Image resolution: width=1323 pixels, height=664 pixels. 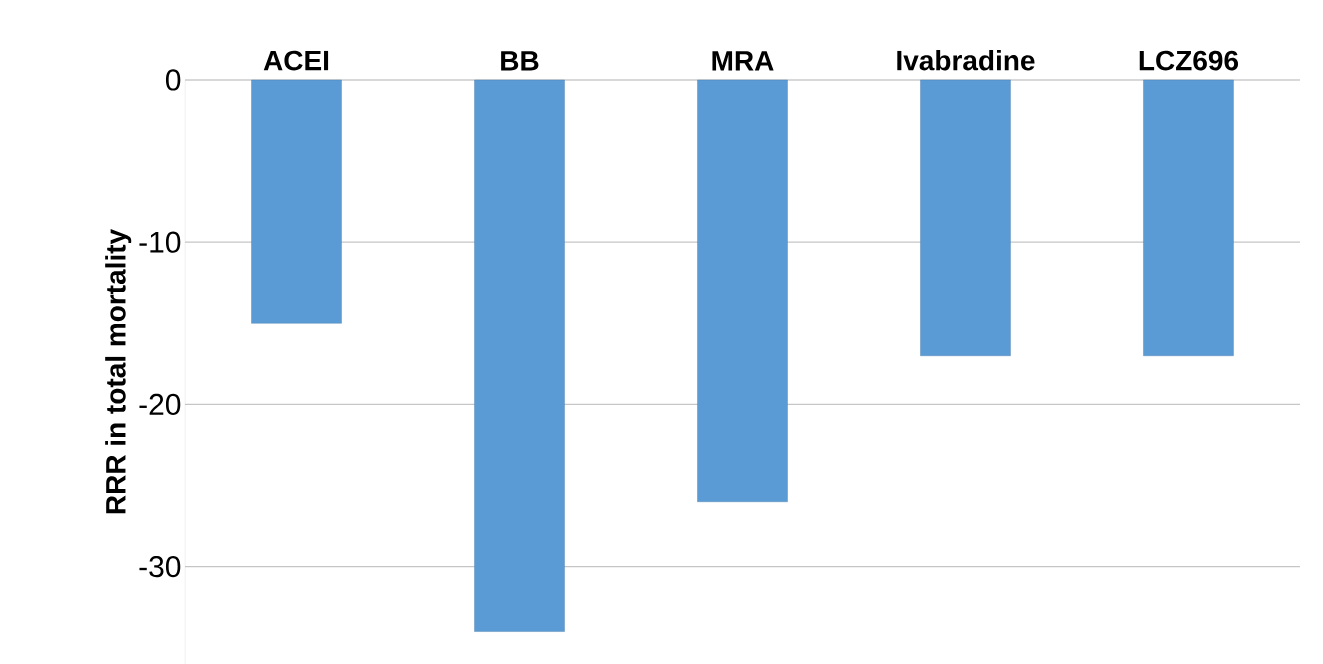 I want to click on y-tick-label: -20, so click(x=160, y=404).